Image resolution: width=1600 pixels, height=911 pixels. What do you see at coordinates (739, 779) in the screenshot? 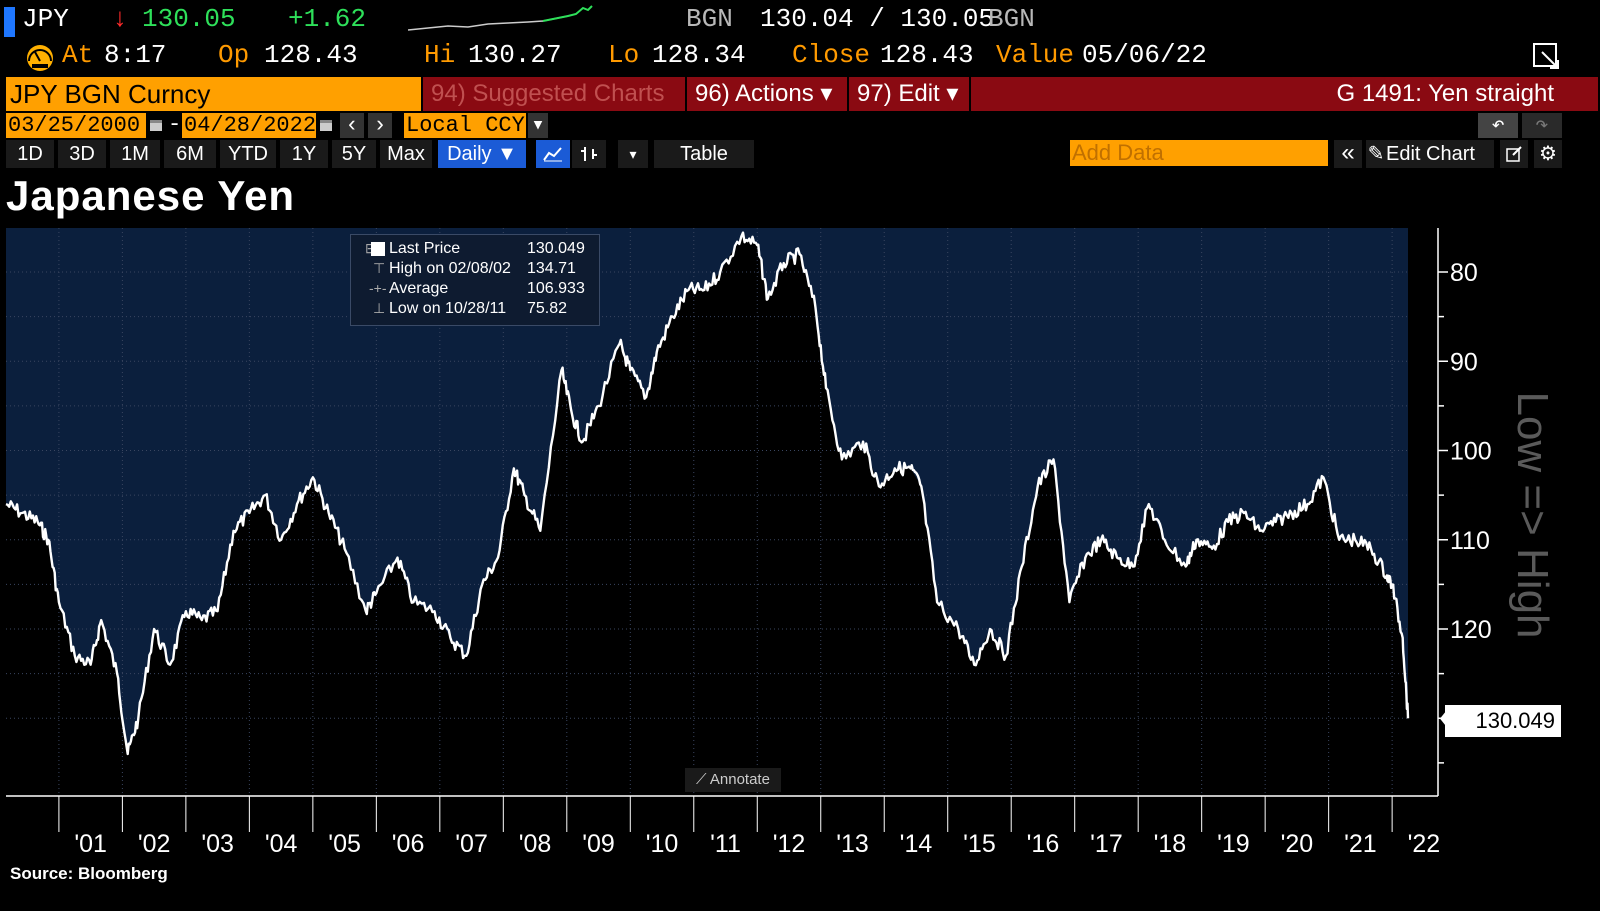
I see `annotate-label: Annotate` at bounding box center [739, 779].